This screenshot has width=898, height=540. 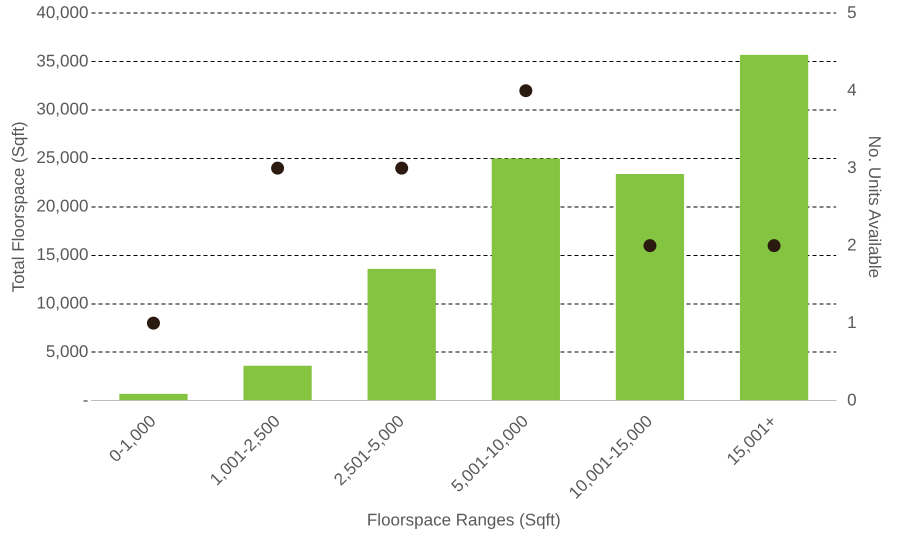 I want to click on y2-tick-label: 5, so click(x=852, y=12).